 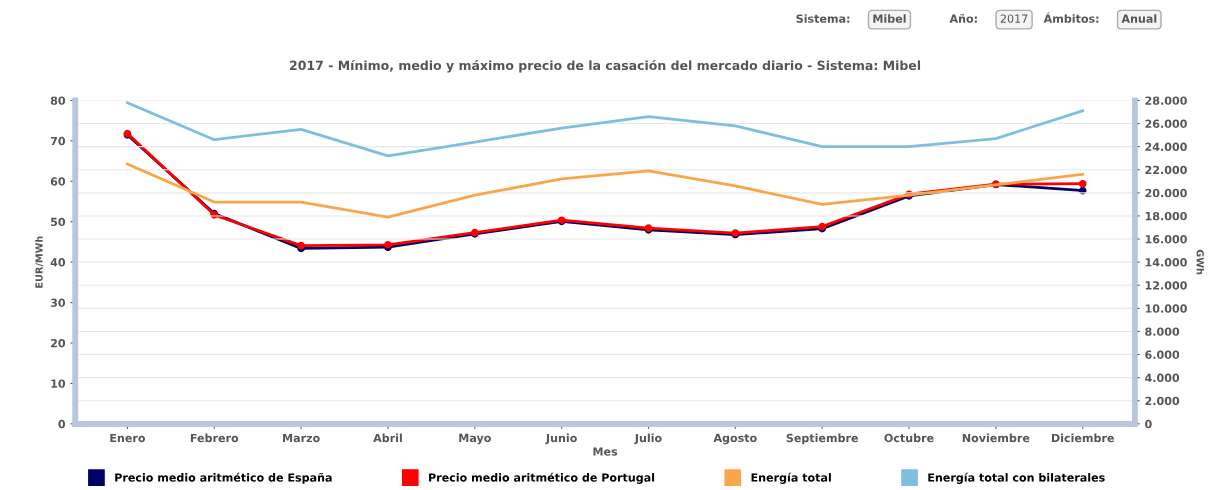 I want to click on y2-tick-label: 18.000, so click(x=1166, y=216).